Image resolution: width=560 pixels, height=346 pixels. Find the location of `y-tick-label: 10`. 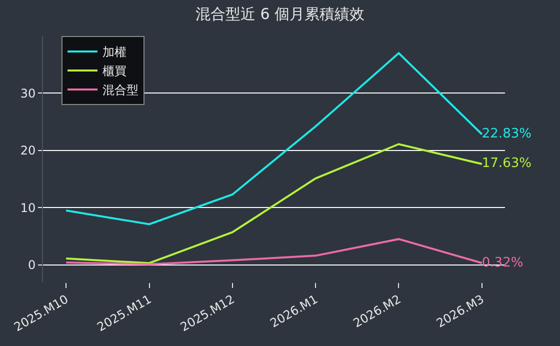

y-tick-label: 10 is located at coordinates (28, 207).